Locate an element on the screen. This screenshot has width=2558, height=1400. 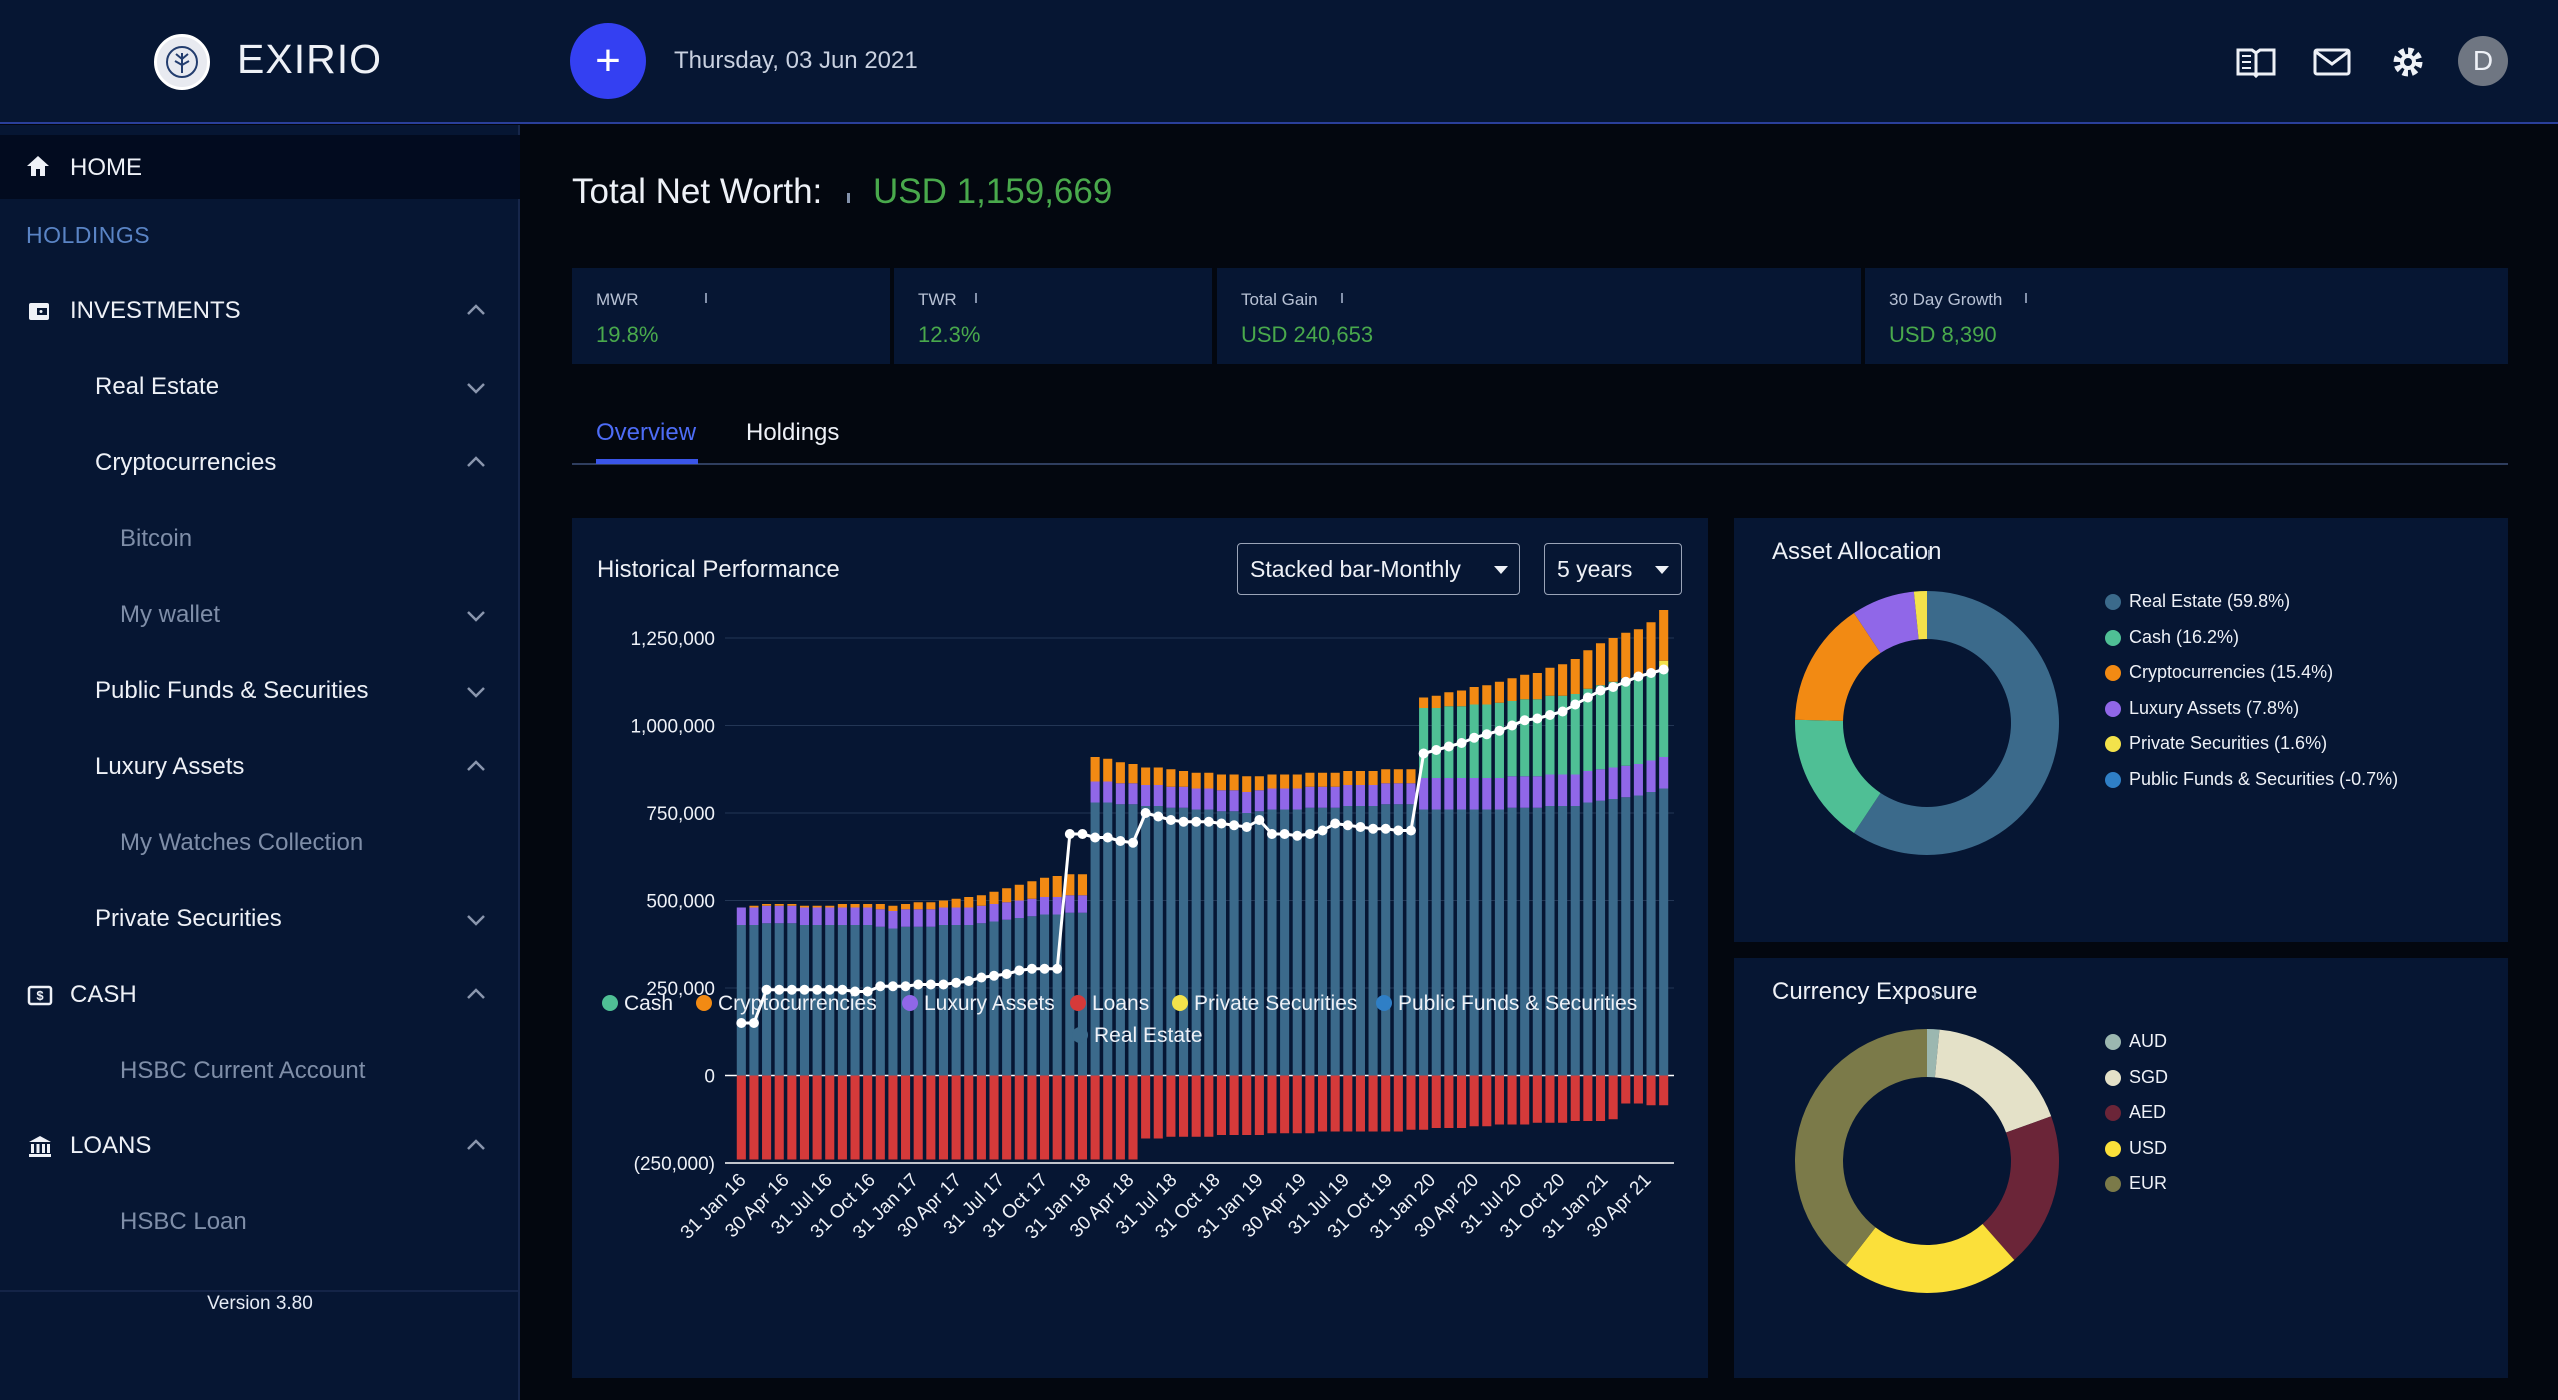
info-icon is located at coordinates (2026, 298).